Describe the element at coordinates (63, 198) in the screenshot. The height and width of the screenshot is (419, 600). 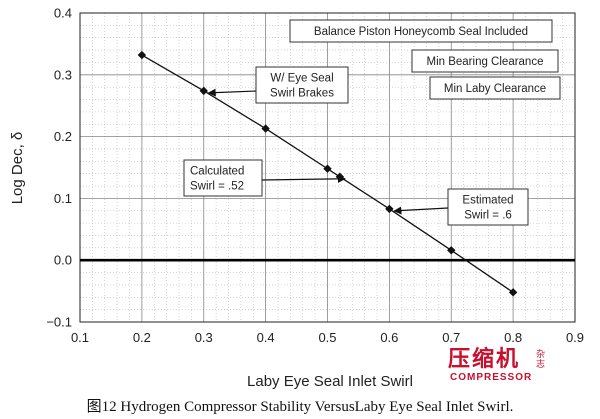
I see `y-tick-label: 0.1` at that location.